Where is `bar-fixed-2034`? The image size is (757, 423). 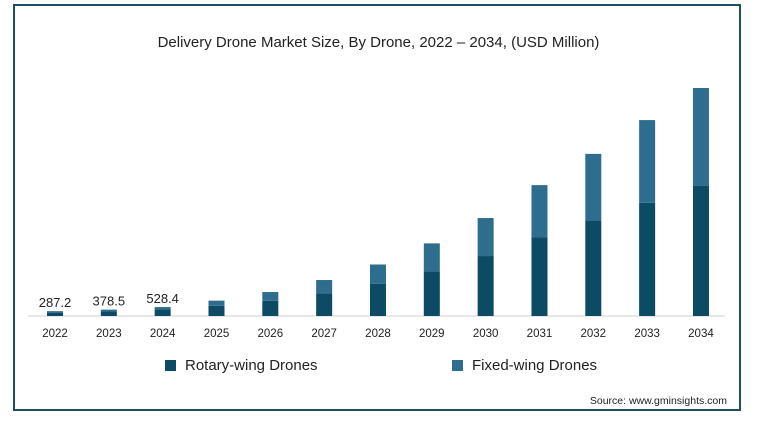 bar-fixed-2034 is located at coordinates (700, 137).